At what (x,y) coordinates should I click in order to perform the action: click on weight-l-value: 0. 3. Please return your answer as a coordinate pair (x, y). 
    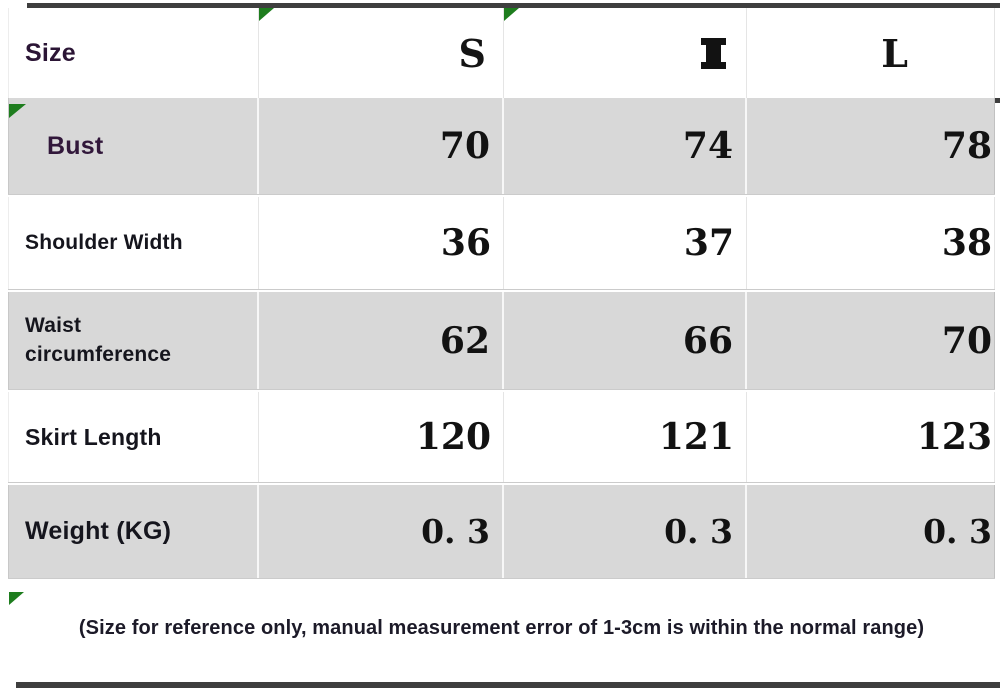
    Looking at the image, I should click on (957, 531).